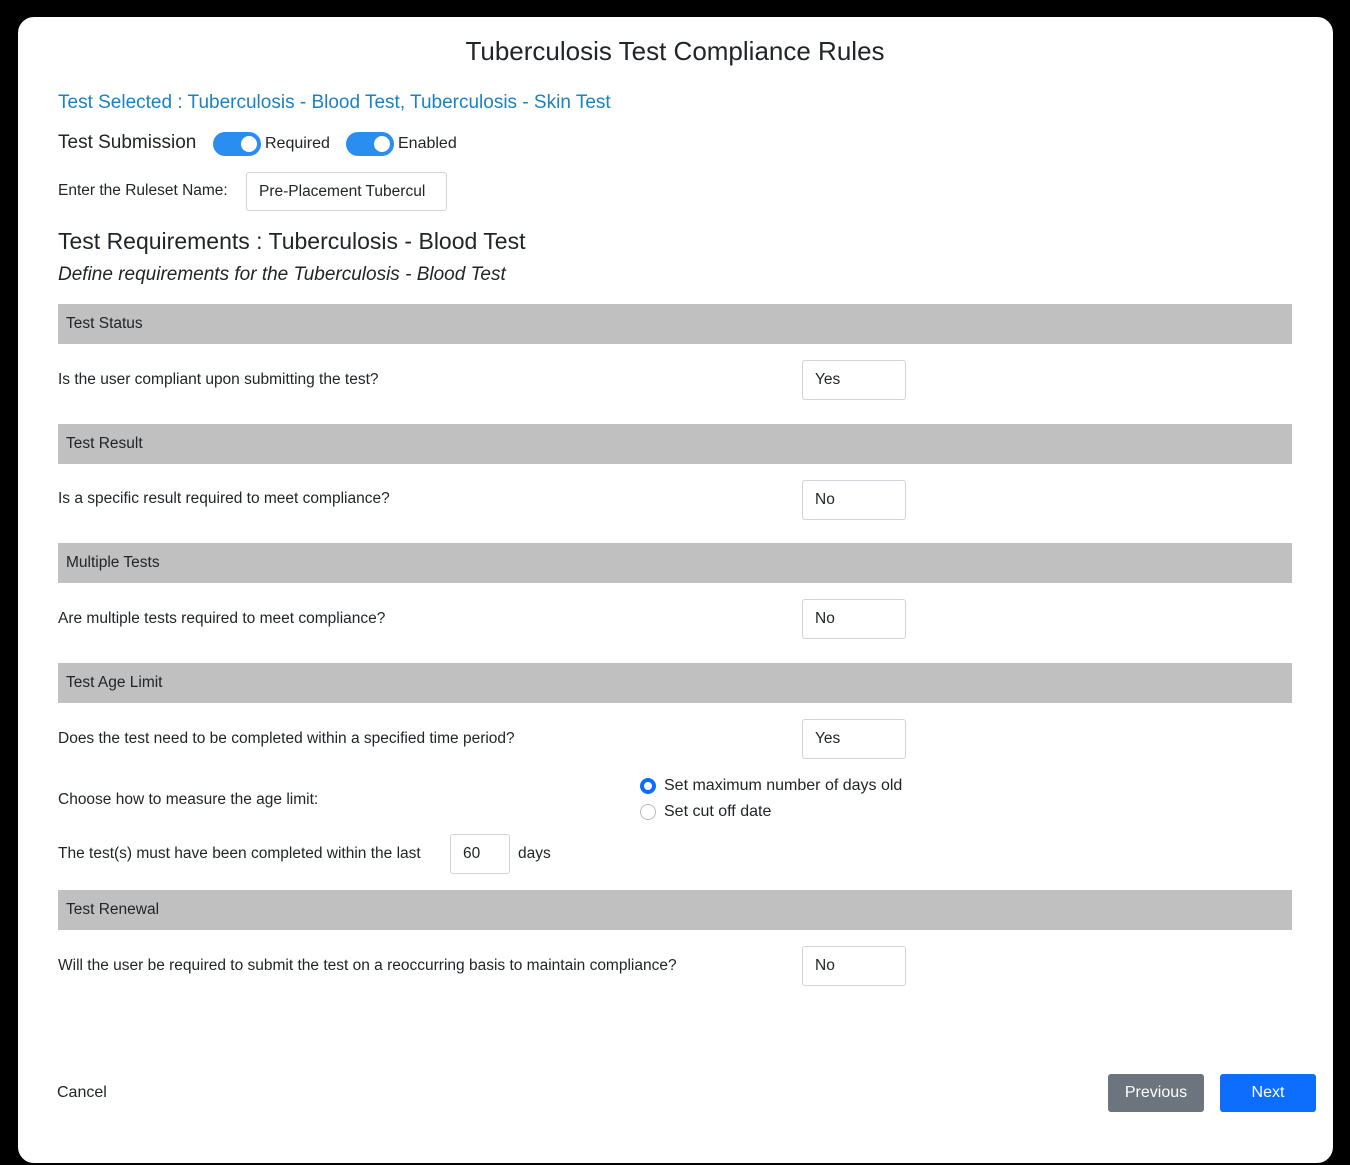 The image size is (1350, 1165). Describe the element at coordinates (854, 500) in the screenshot. I see `test-result-select: No` at that location.